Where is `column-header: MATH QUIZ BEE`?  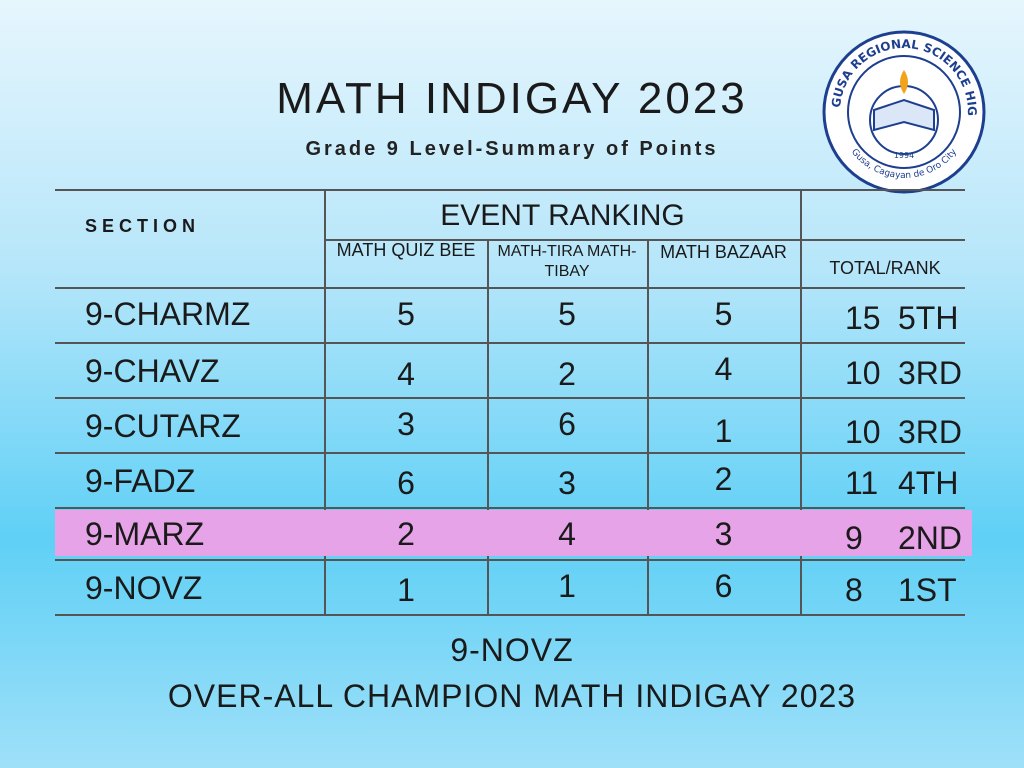
column-header: MATH QUIZ BEE is located at coordinates (406, 250).